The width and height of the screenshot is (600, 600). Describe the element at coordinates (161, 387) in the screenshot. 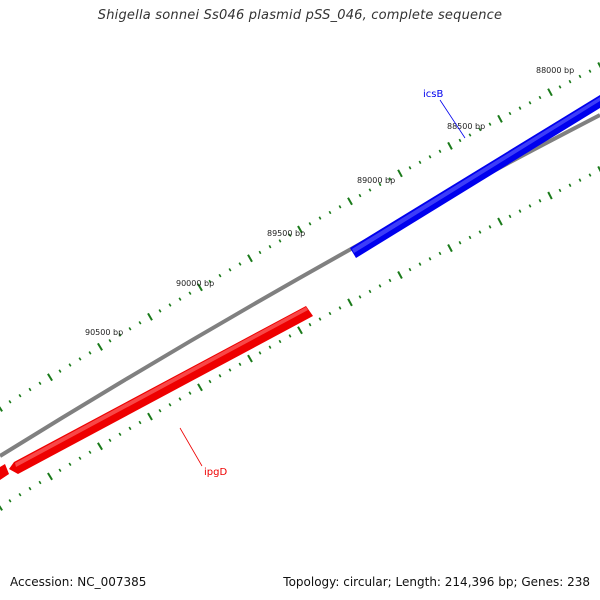

I see `gene-ipgd-highlight` at that location.